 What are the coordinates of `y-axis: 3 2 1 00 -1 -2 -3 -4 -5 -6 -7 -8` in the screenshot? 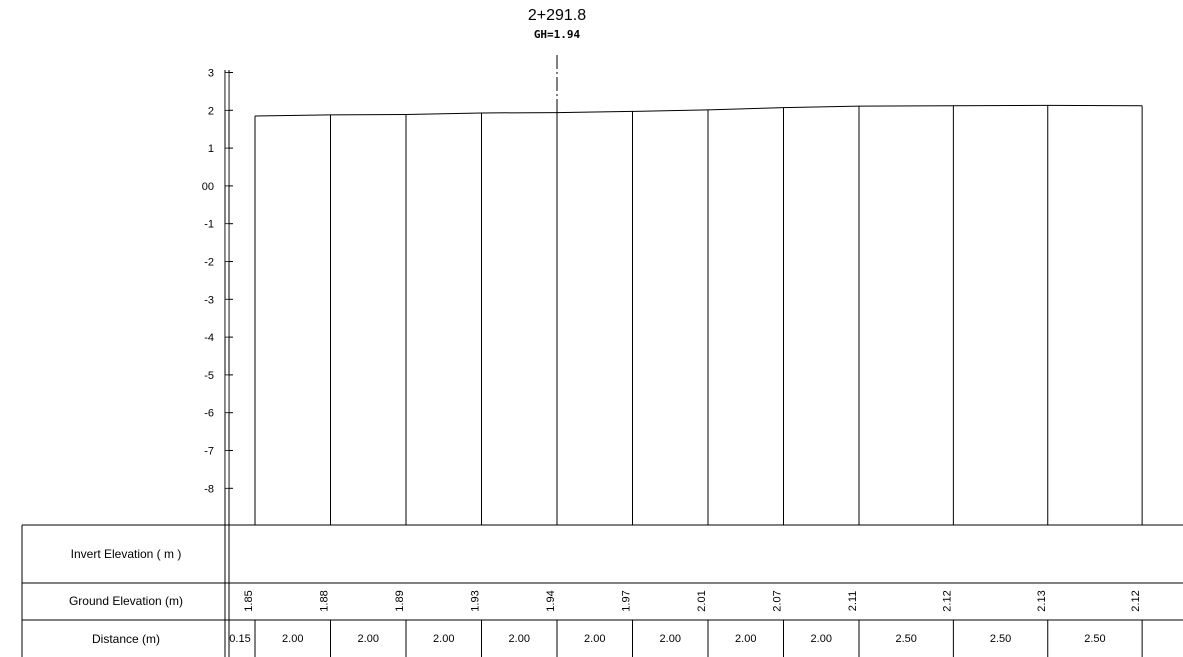 It's located at (217, 362).